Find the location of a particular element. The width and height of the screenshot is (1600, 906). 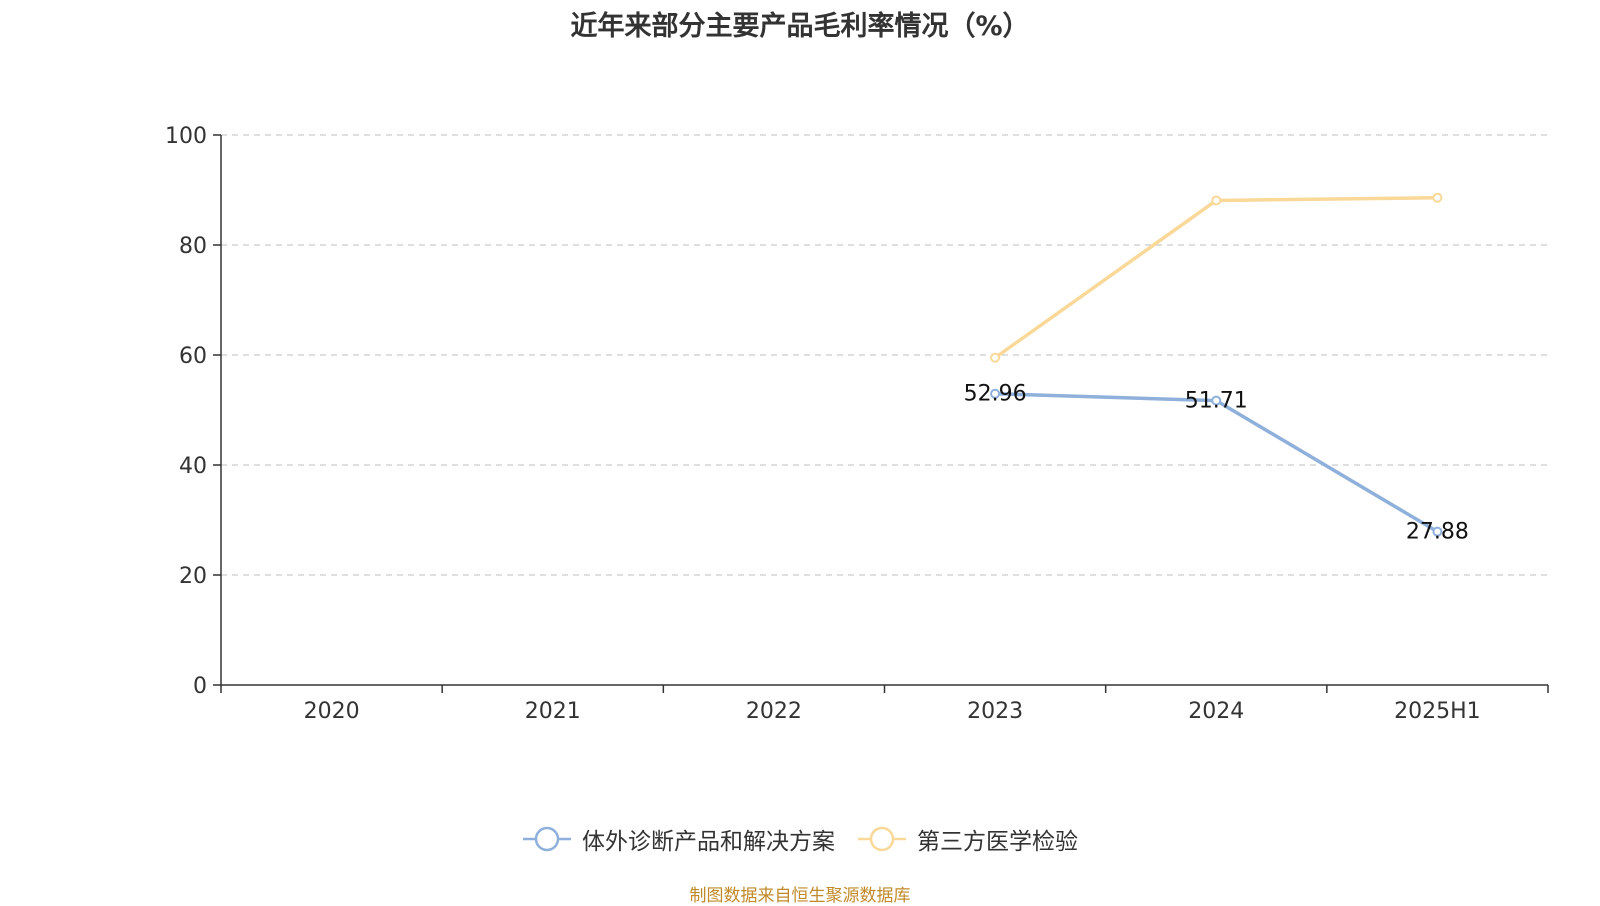

series-0-data-label-5: 27.88 is located at coordinates (1437, 532).